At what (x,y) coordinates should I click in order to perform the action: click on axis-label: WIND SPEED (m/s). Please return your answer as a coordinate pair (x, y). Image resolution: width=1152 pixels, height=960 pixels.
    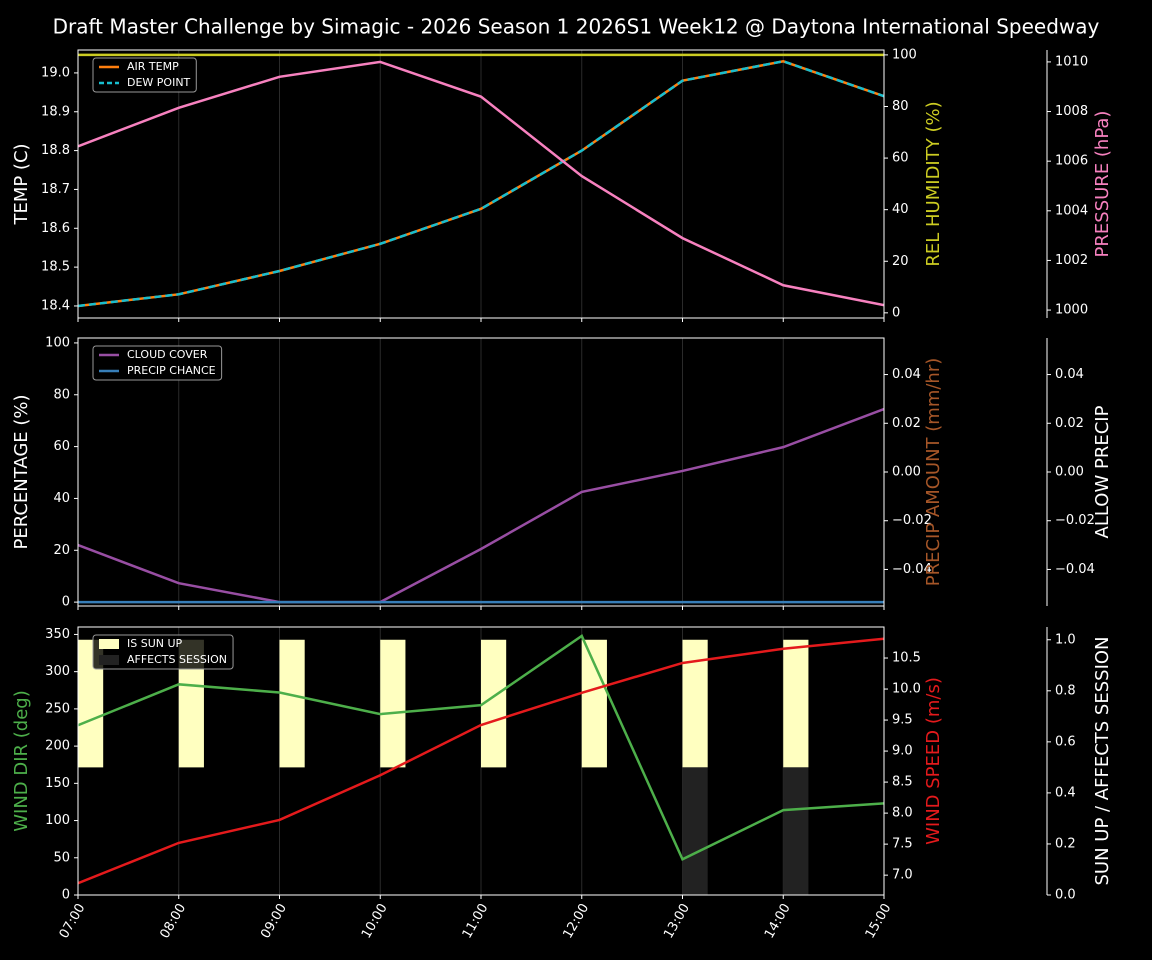
    Looking at the image, I should click on (933, 761).